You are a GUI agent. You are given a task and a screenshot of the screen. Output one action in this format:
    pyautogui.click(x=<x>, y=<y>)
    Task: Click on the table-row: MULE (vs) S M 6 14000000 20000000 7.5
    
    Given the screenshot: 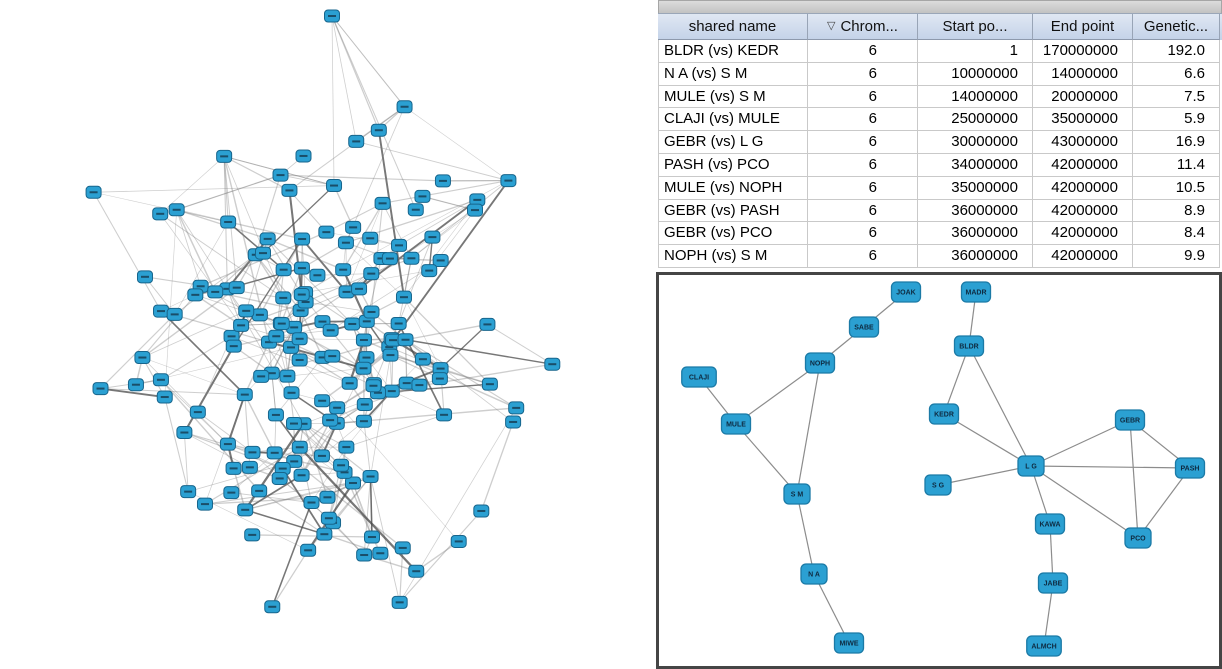 What is the action you would take?
    pyautogui.click(x=940, y=97)
    